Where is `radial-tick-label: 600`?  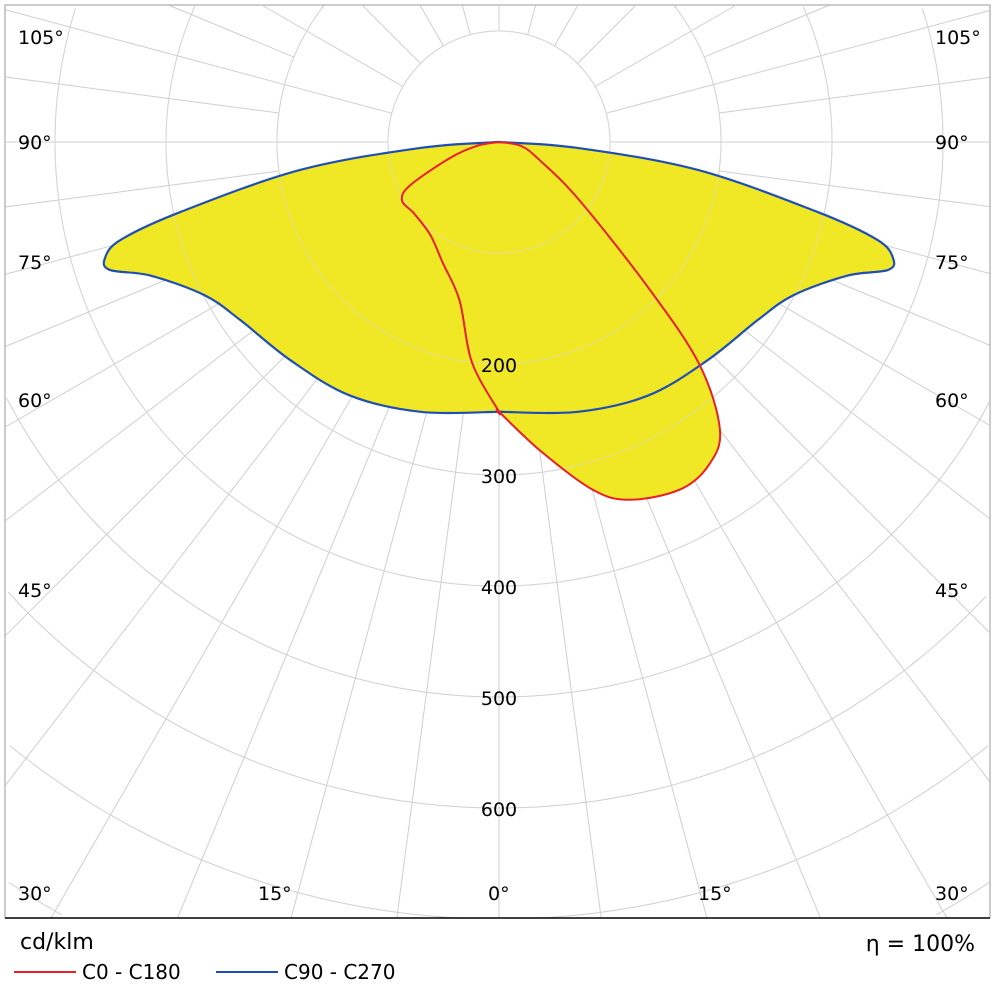 radial-tick-label: 600 is located at coordinates (499, 810).